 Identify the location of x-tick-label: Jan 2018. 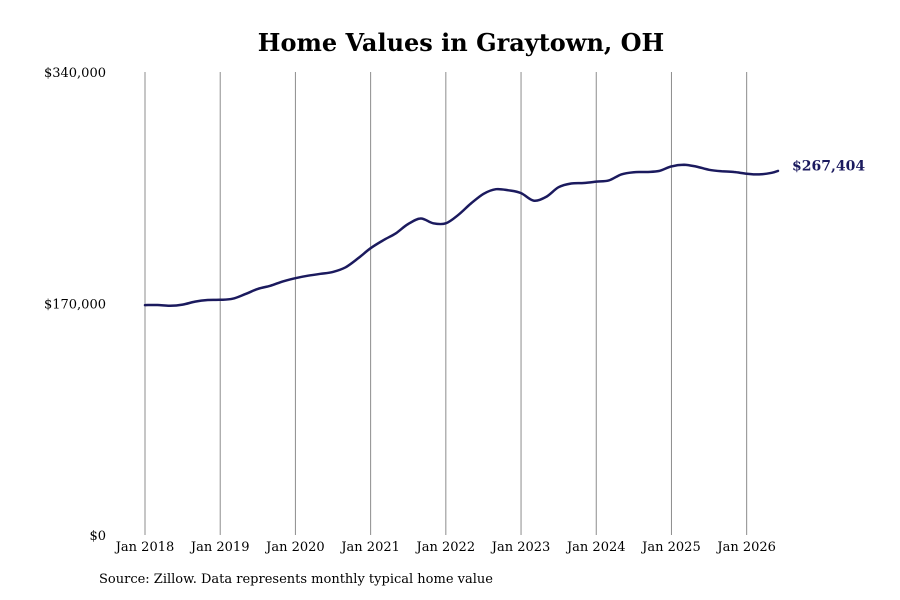
(144, 547).